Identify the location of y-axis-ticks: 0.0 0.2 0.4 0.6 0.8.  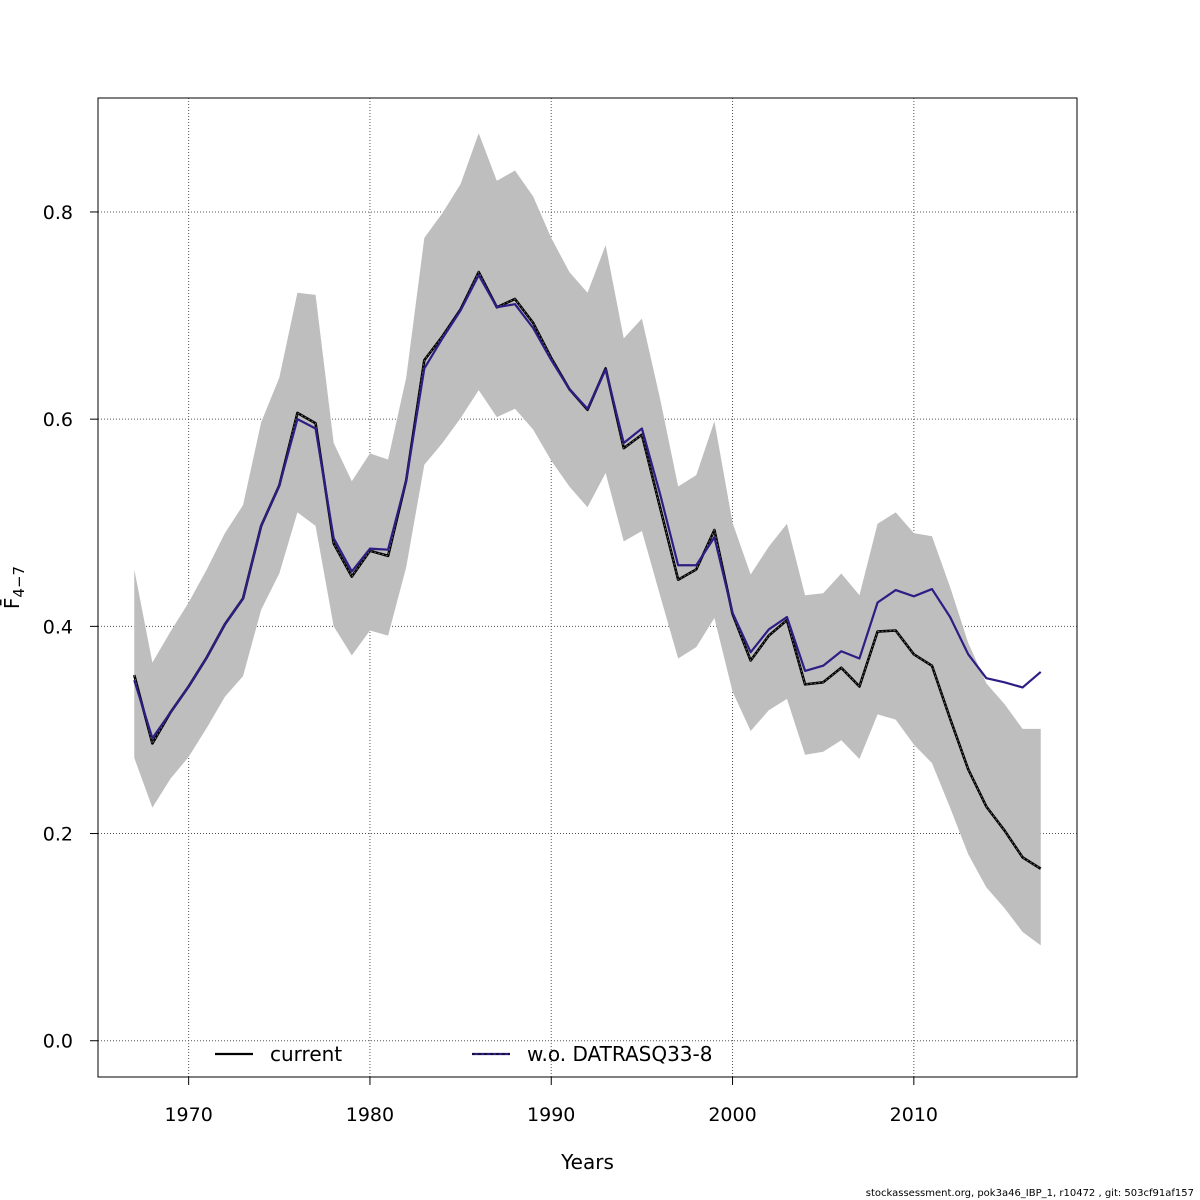
(70, 627).